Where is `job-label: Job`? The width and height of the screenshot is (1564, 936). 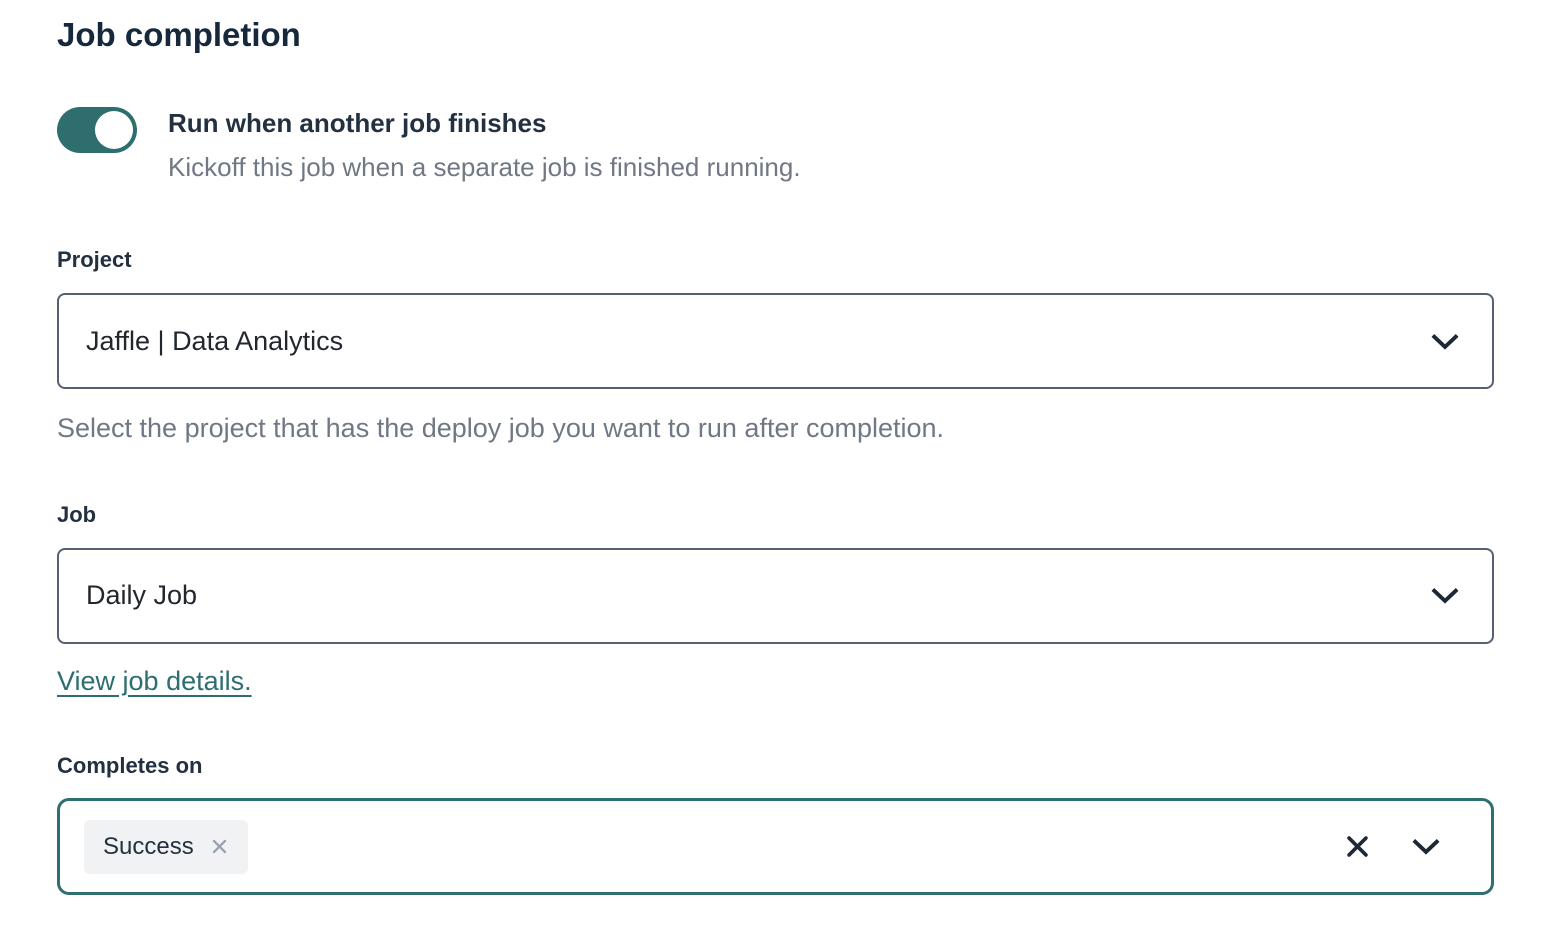 job-label: Job is located at coordinates (77, 515).